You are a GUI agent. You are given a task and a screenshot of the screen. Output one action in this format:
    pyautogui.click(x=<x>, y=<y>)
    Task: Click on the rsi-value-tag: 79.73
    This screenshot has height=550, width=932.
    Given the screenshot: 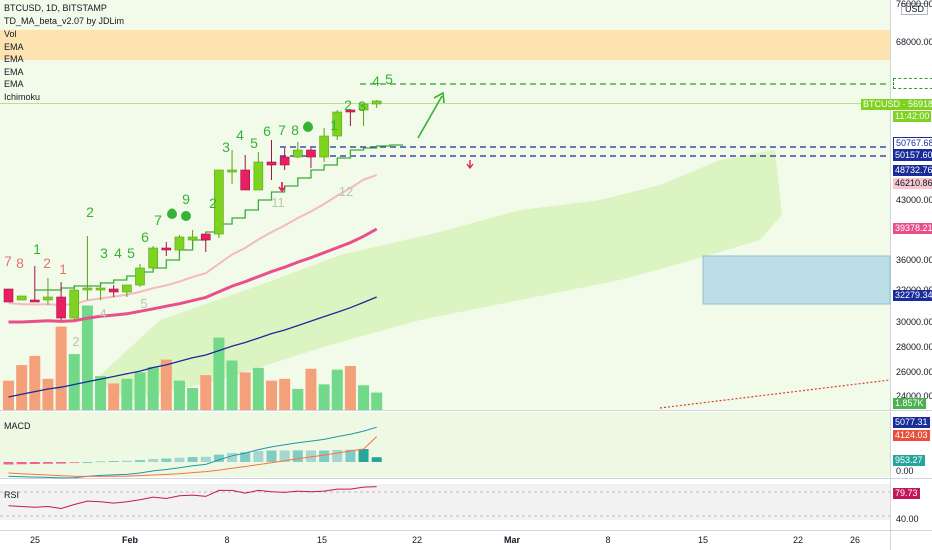 What is the action you would take?
    pyautogui.click(x=906, y=493)
    